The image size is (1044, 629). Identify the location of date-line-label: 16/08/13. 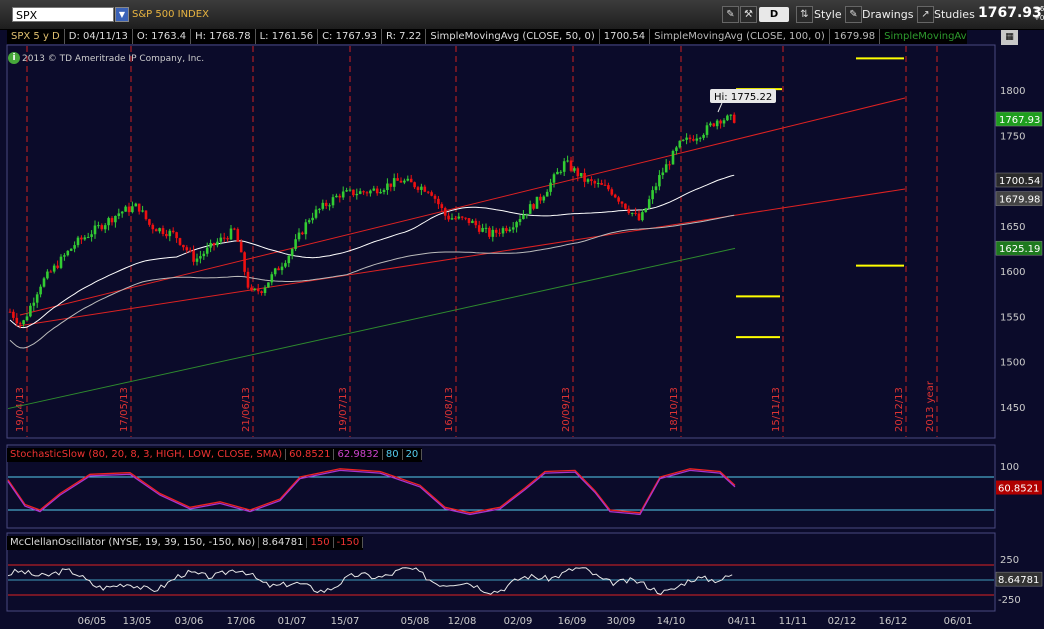
(449, 409).